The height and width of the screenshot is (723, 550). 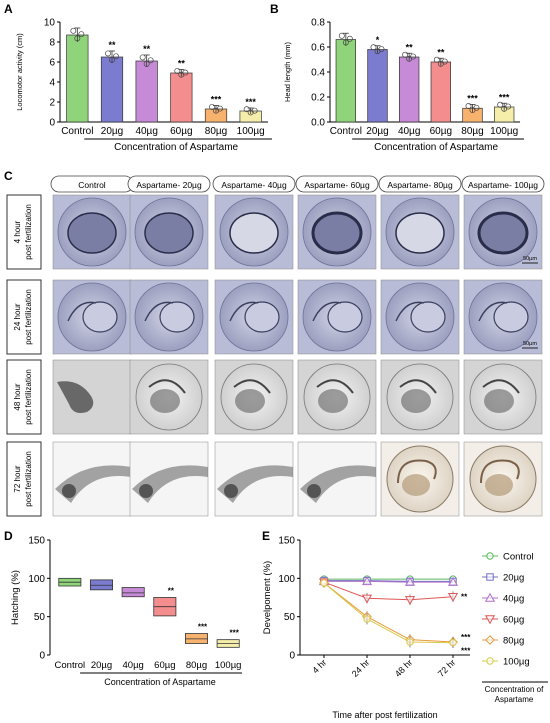 I want to click on x-tick-label: 100µg, so click(x=228, y=665).